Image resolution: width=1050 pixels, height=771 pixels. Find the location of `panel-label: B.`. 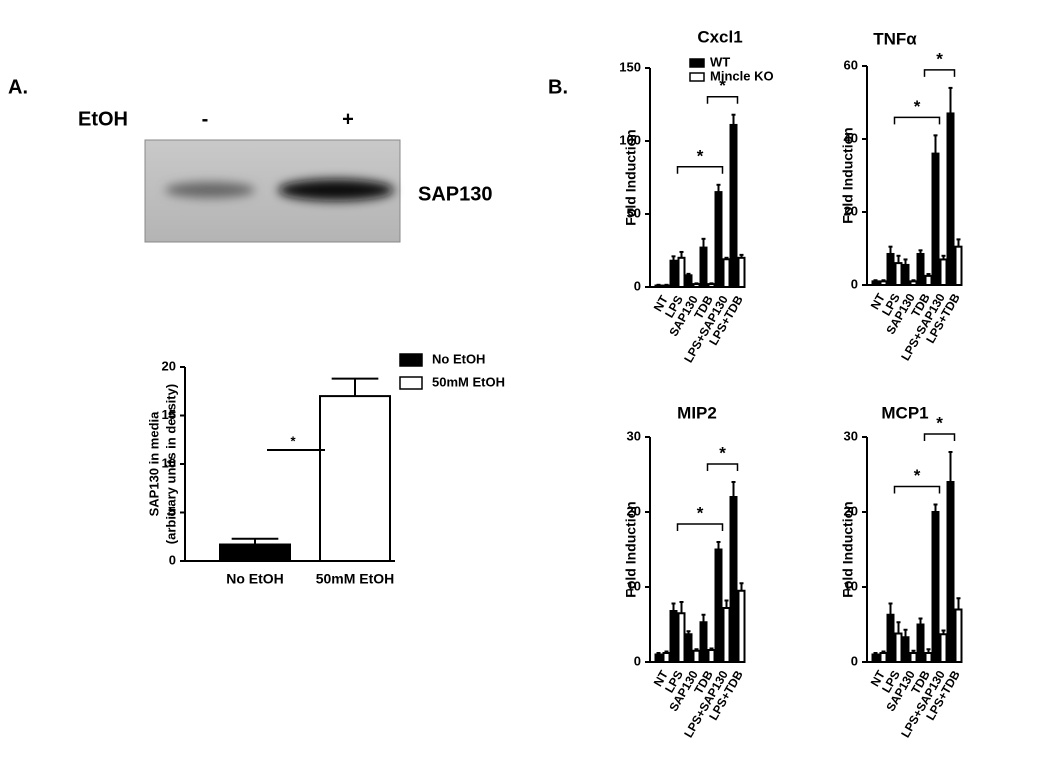

panel-label: B. is located at coordinates (558, 87).